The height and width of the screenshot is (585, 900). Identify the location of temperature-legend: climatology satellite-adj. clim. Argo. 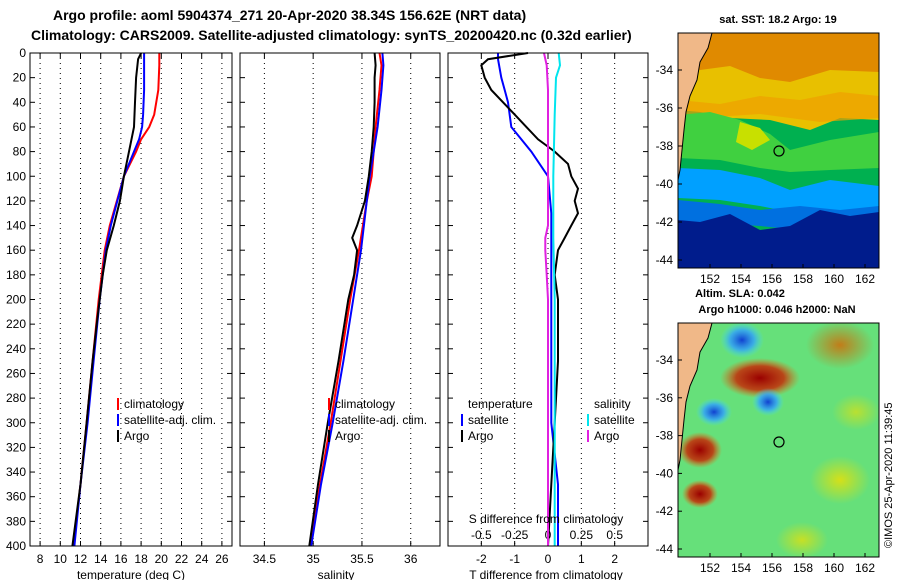
(166, 420).